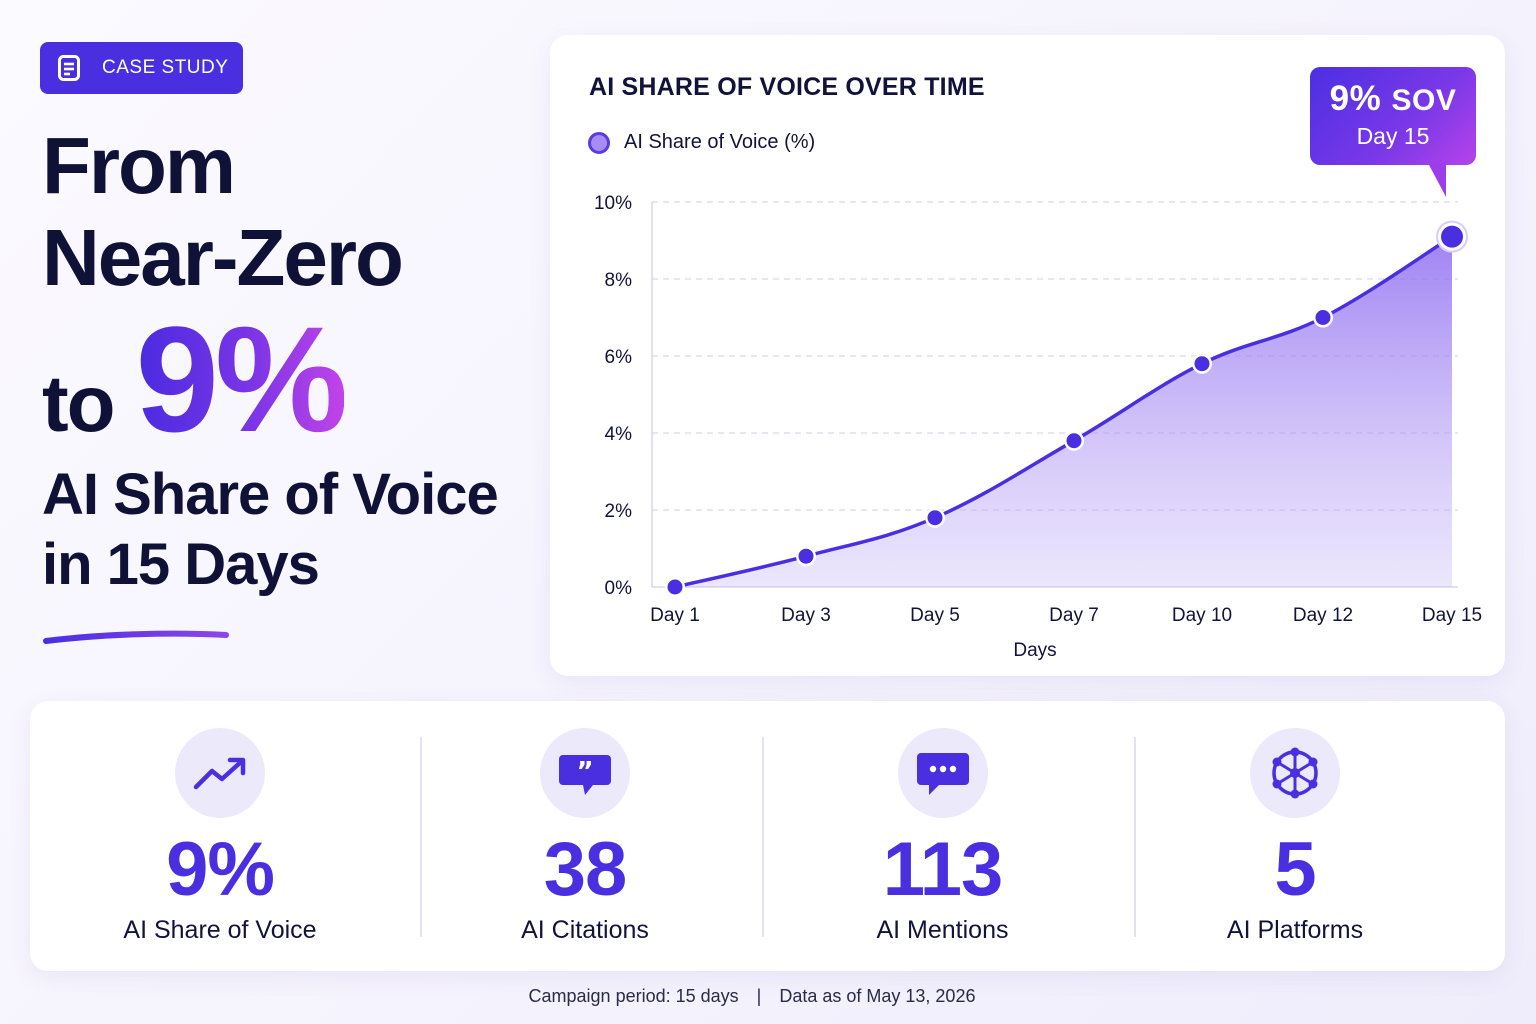  What do you see at coordinates (79, 403) in the screenshot?
I see `headline-to: to` at bounding box center [79, 403].